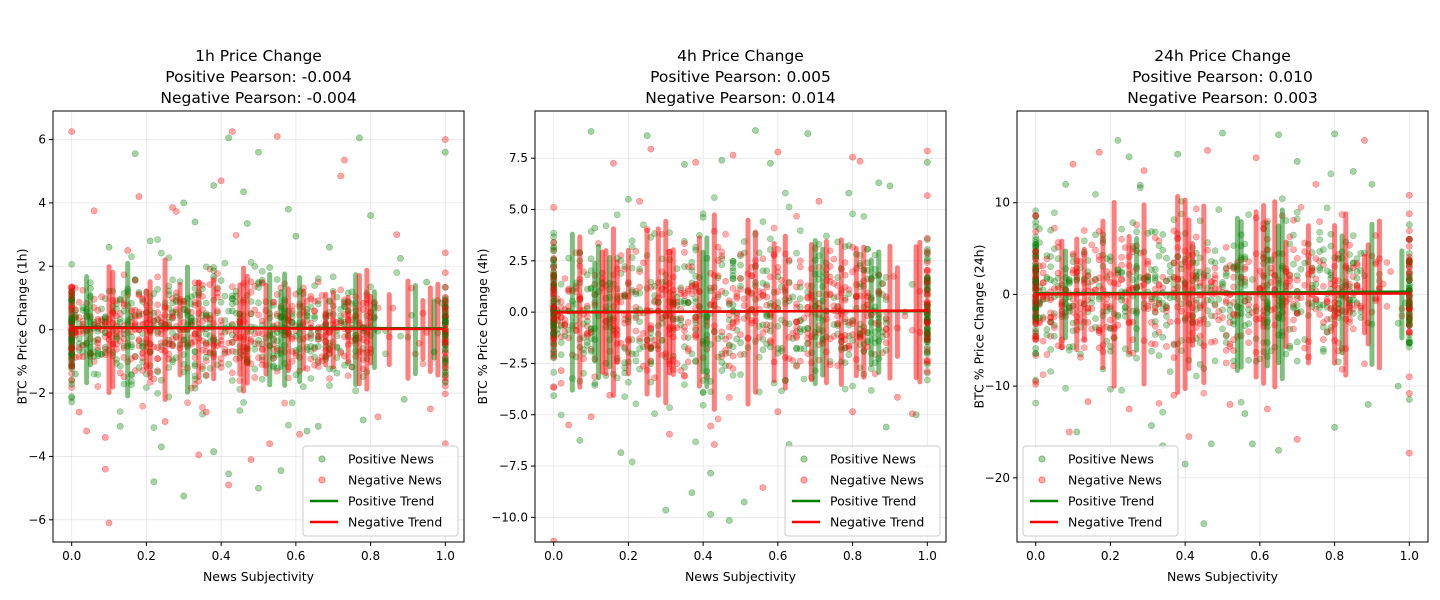  What do you see at coordinates (1002, 203) in the screenshot?
I see `y-tick-label: 10` at bounding box center [1002, 203].